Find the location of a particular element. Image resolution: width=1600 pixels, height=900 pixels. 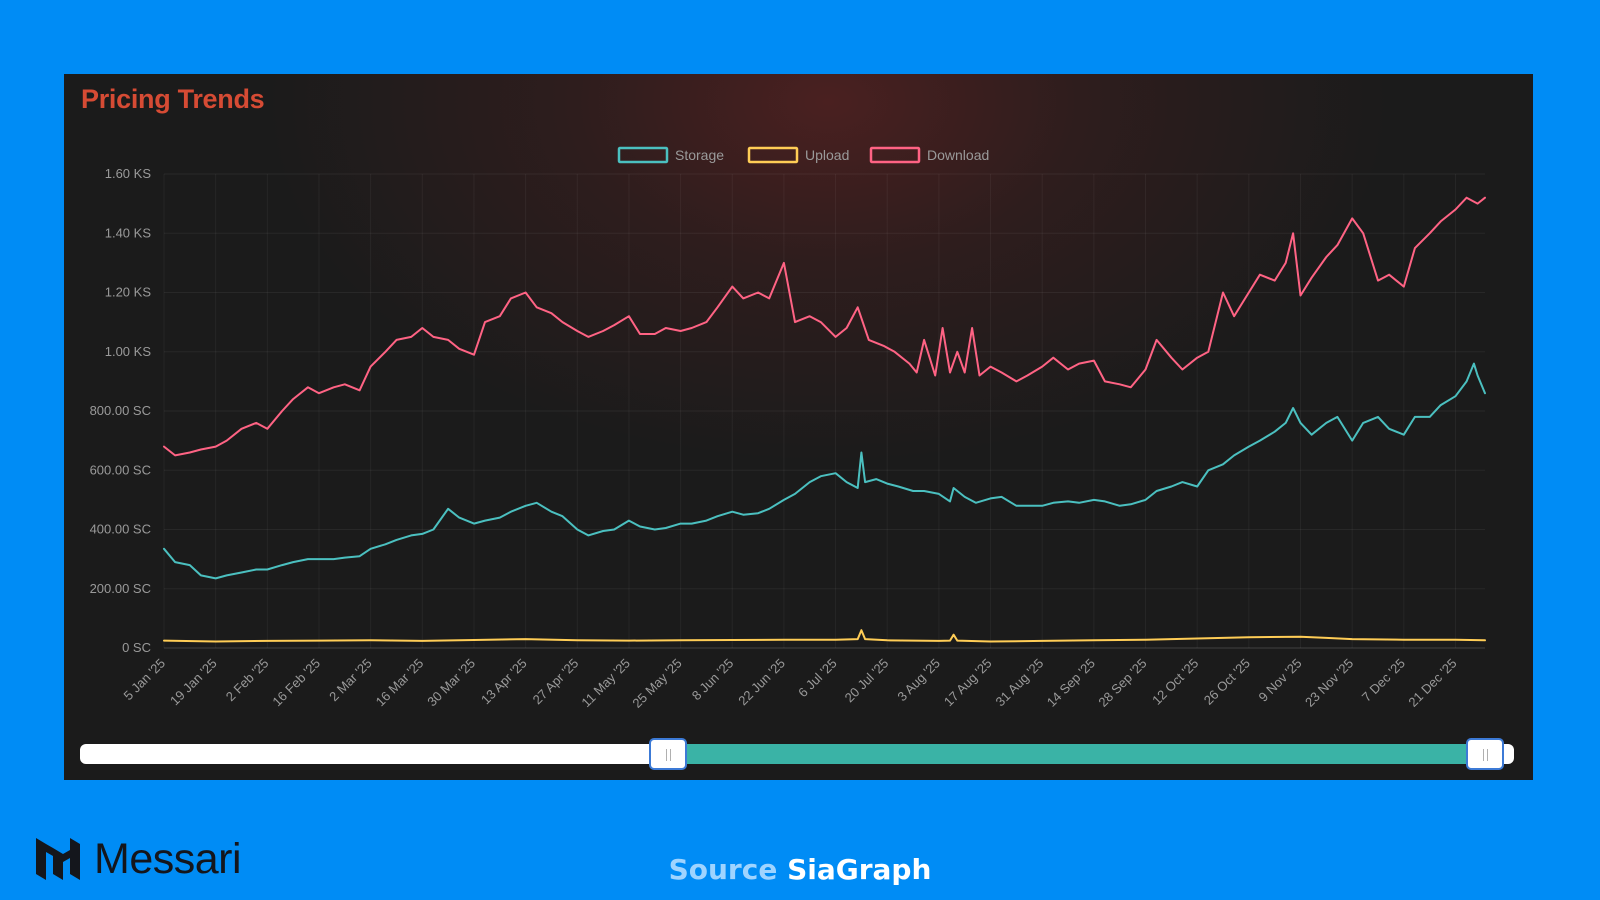

x-tick-label: 7 Dec '25 is located at coordinates (1383, 680).